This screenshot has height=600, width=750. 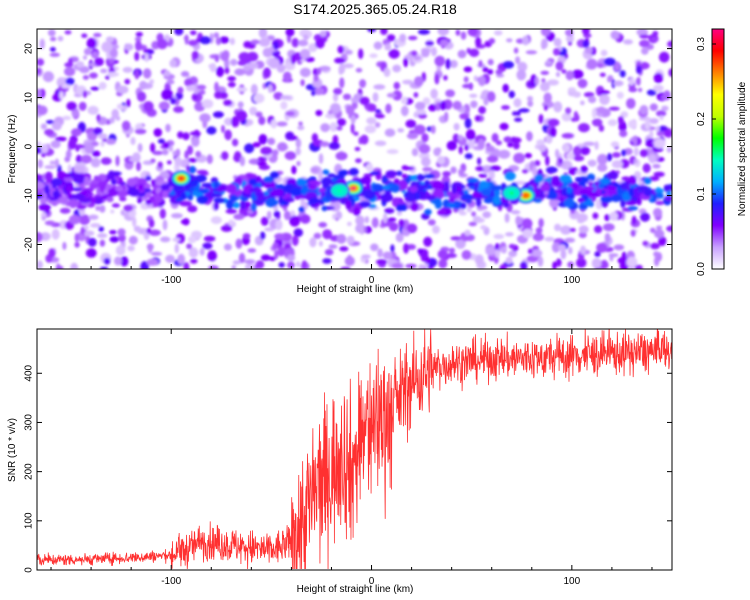 What do you see at coordinates (29, 471) in the screenshot?
I see `snr-y-tick-label: 200` at bounding box center [29, 471].